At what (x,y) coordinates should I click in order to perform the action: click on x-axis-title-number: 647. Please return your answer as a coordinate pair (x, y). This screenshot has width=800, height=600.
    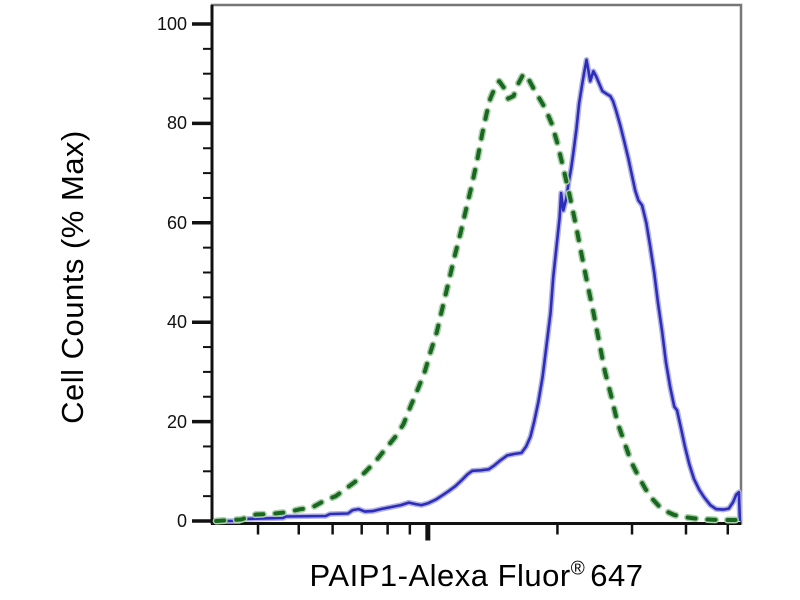
    Looking at the image, I should click on (617, 575).